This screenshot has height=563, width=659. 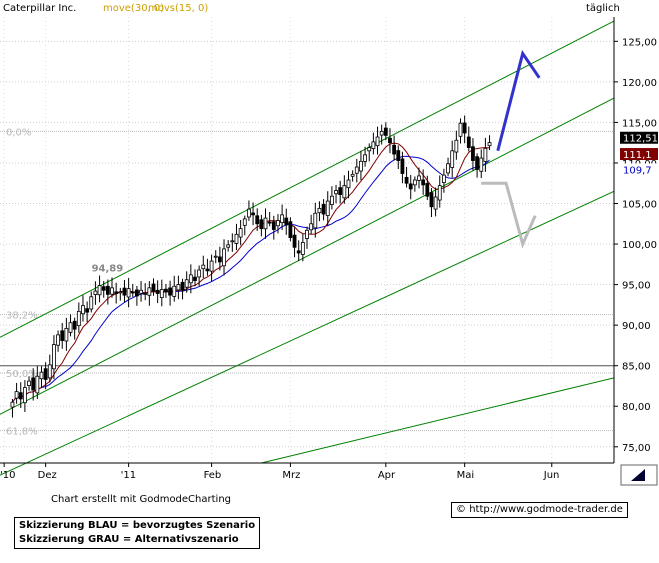 What do you see at coordinates (639, 42) in the screenshot?
I see `y-tick-label: 125,00` at bounding box center [639, 42].